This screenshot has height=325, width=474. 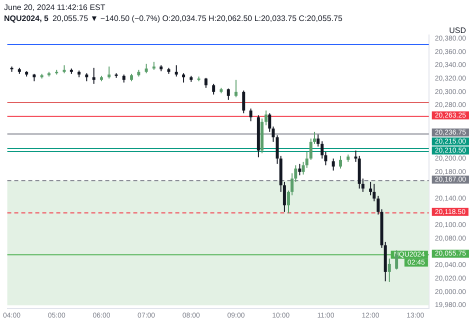 I want to click on chart-subtitle: 20,055.75 ▼ −140.50 (−0.7%) O:20,034.75 H:20,062.50 L:20,033.75 C:20,055.75, so click(x=197, y=18).